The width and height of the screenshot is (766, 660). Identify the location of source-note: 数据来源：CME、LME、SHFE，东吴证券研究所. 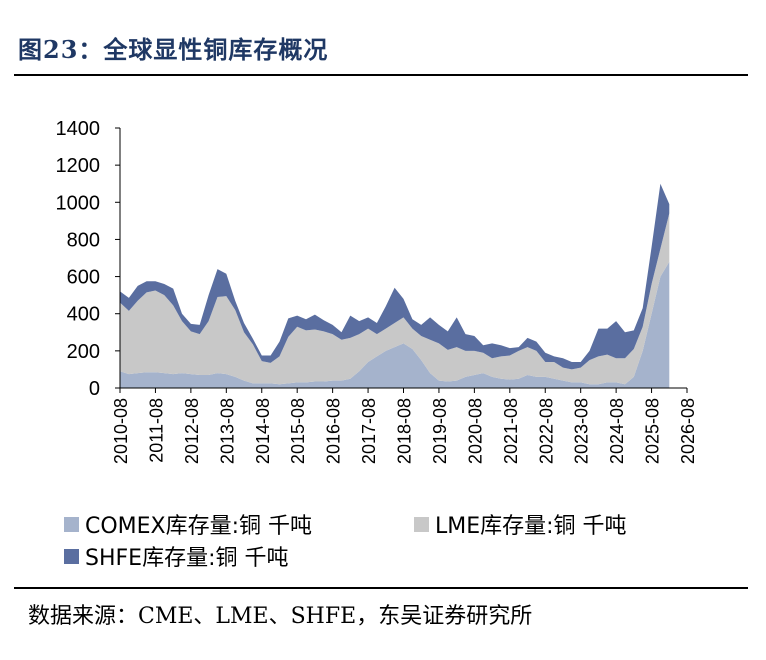
(280, 616).